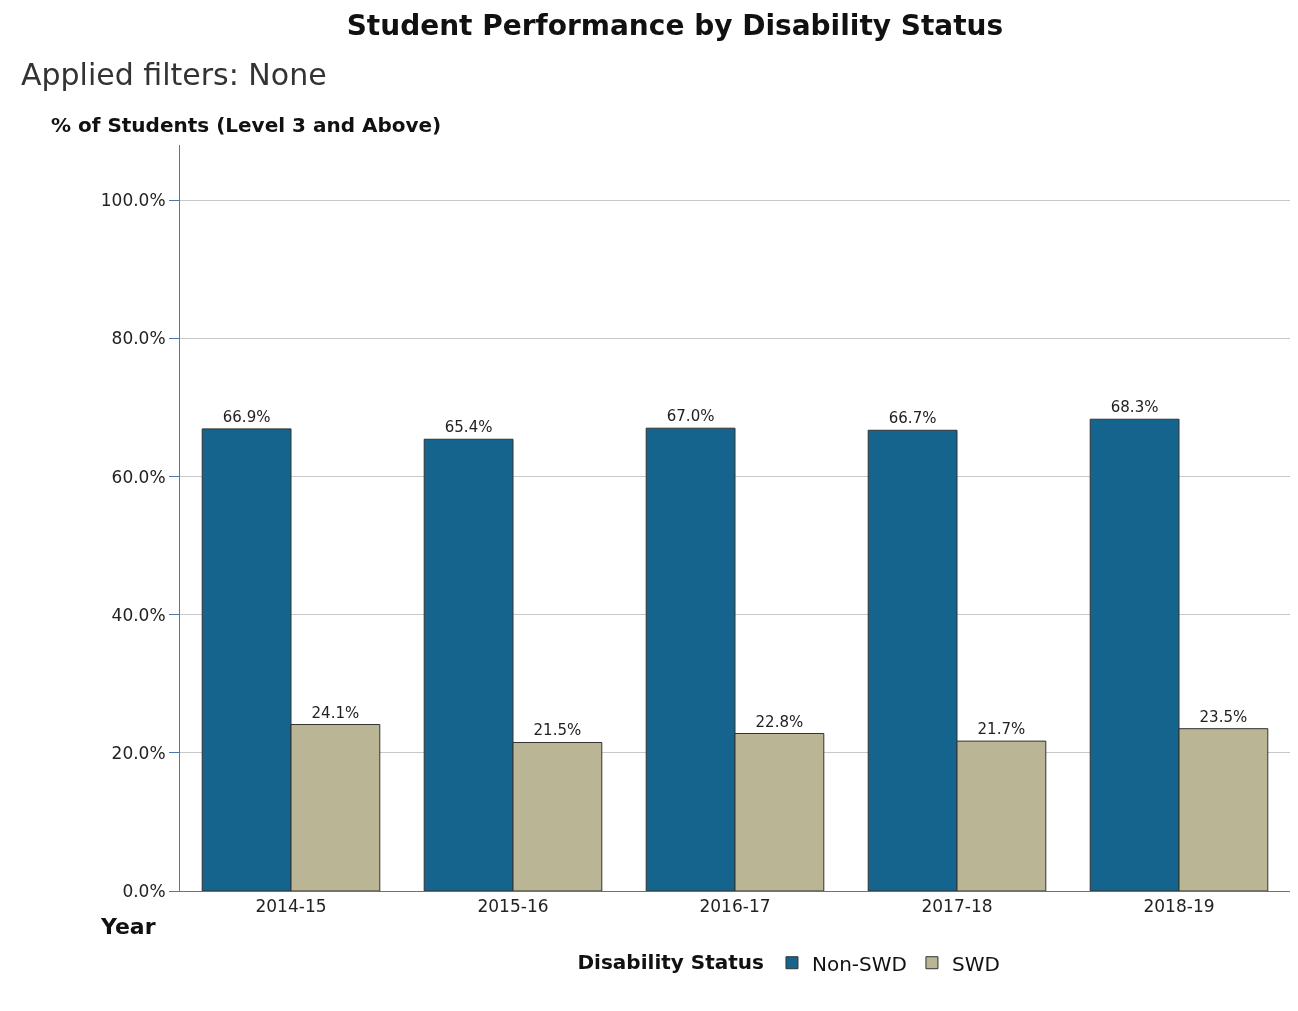 This screenshot has height=1011, width=1298. What do you see at coordinates (128, 926) in the screenshot?
I see `x-axis-title: Year` at bounding box center [128, 926].